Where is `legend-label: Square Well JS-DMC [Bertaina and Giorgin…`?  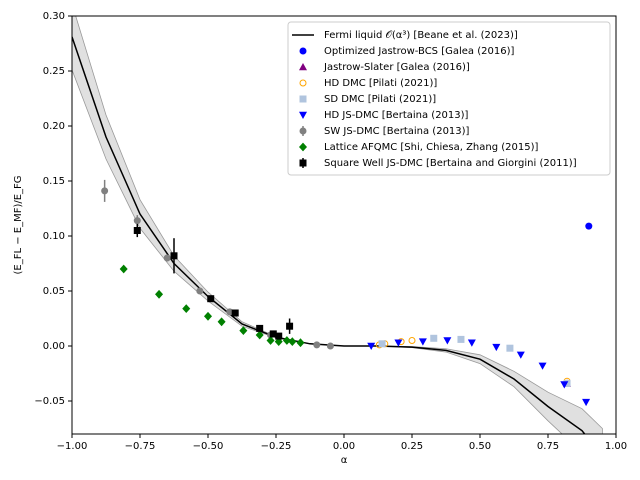
legend-label: Square Well JS-DMC [Bertaina and Giorgin… is located at coordinates (450, 163).